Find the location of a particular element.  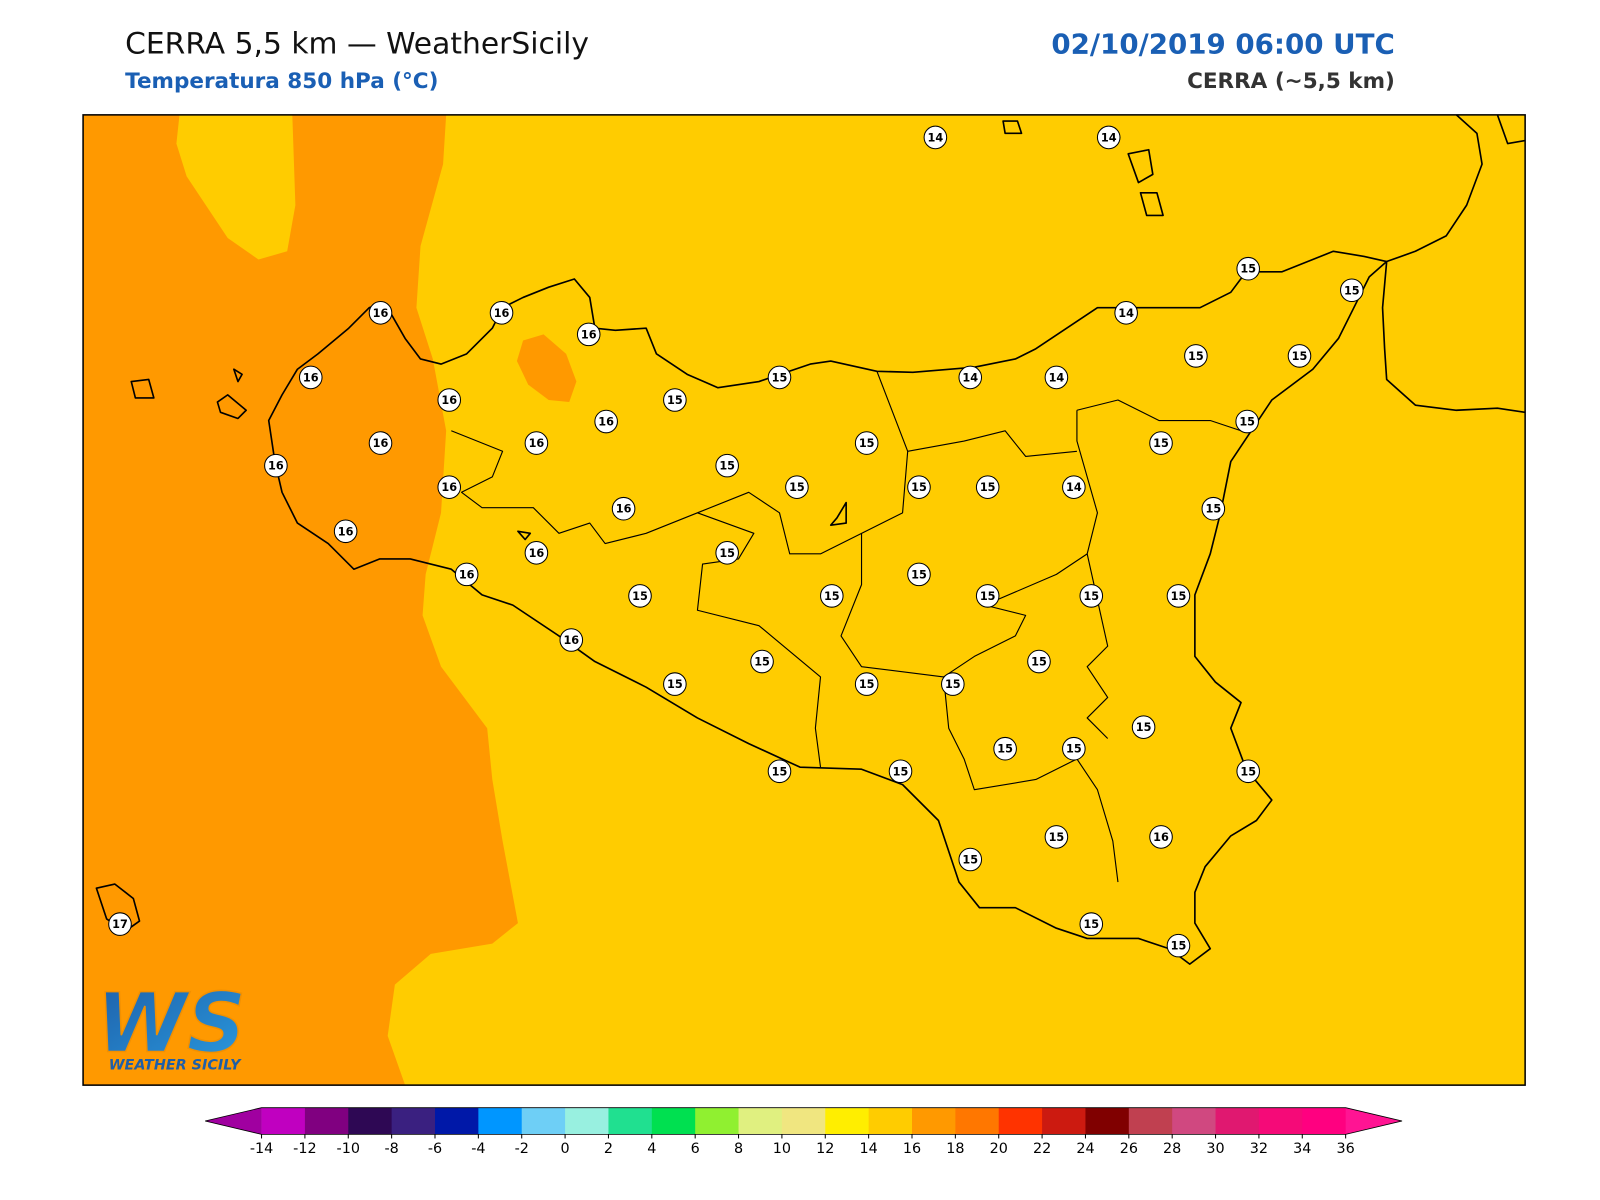

title: CERRA 5,5 km — WeatherSicily is located at coordinates (357, 43).